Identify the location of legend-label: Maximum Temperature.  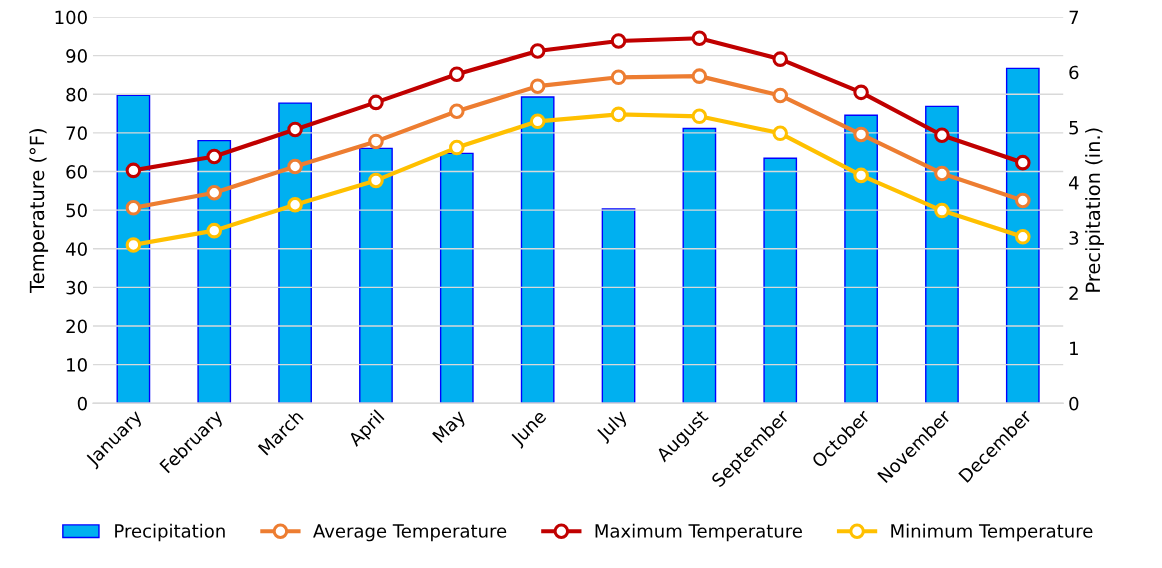
(698, 532).